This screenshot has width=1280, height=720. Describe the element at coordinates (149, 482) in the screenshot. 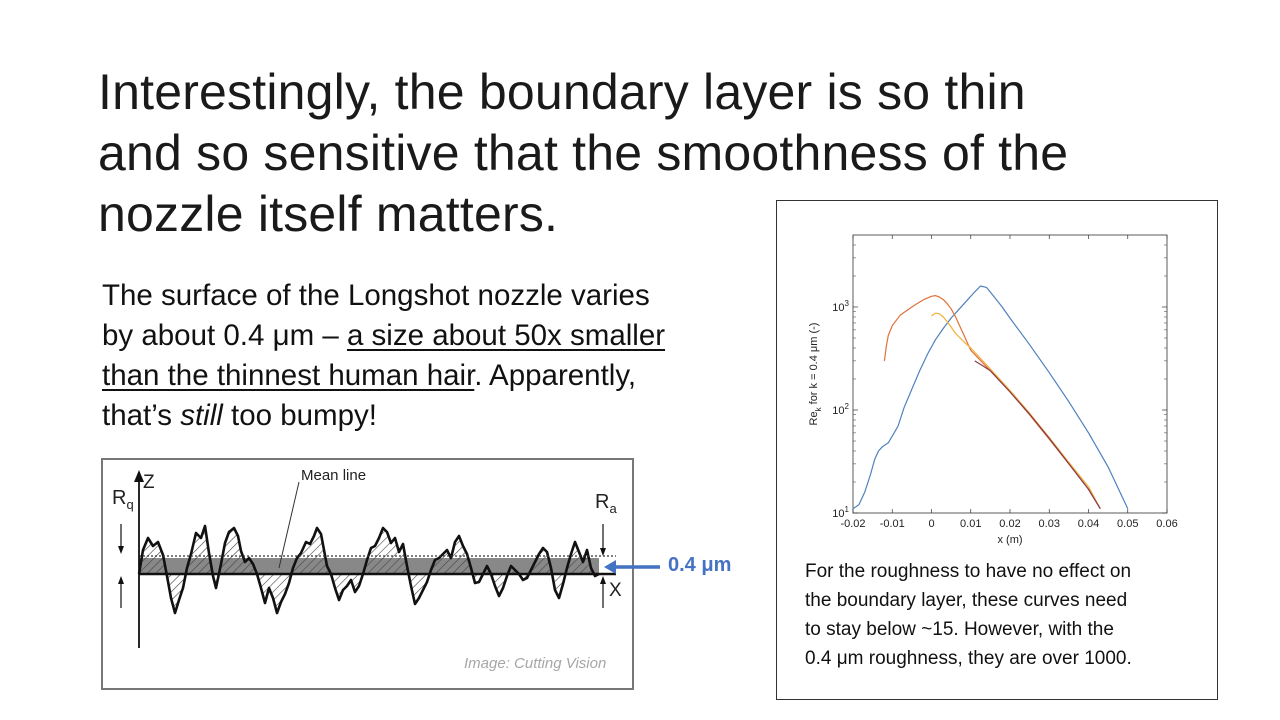

I see `z-axis-label: Z` at that location.